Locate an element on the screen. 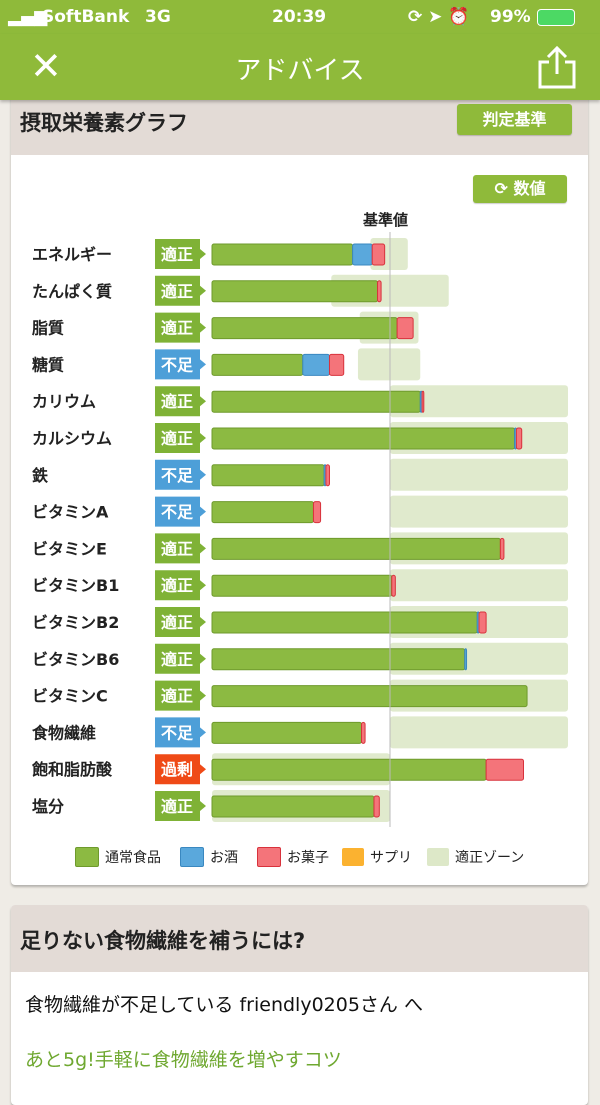 The width and height of the screenshot is (600, 1105). status-badge-text: 不足 is located at coordinates (177, 732).